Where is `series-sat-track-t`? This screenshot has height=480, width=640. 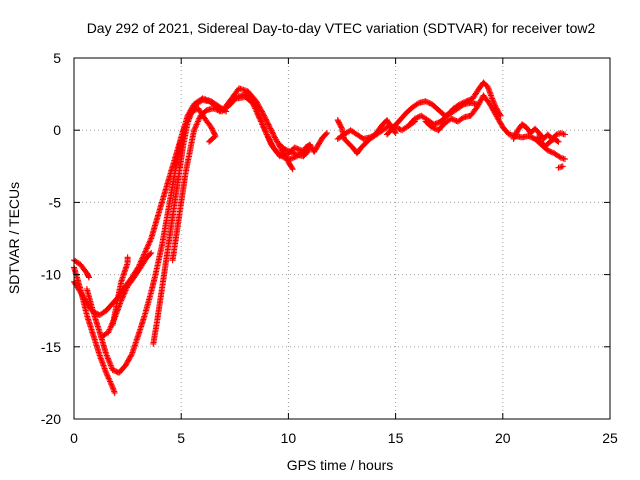 series-sat-track-t is located at coordinates (560, 167).